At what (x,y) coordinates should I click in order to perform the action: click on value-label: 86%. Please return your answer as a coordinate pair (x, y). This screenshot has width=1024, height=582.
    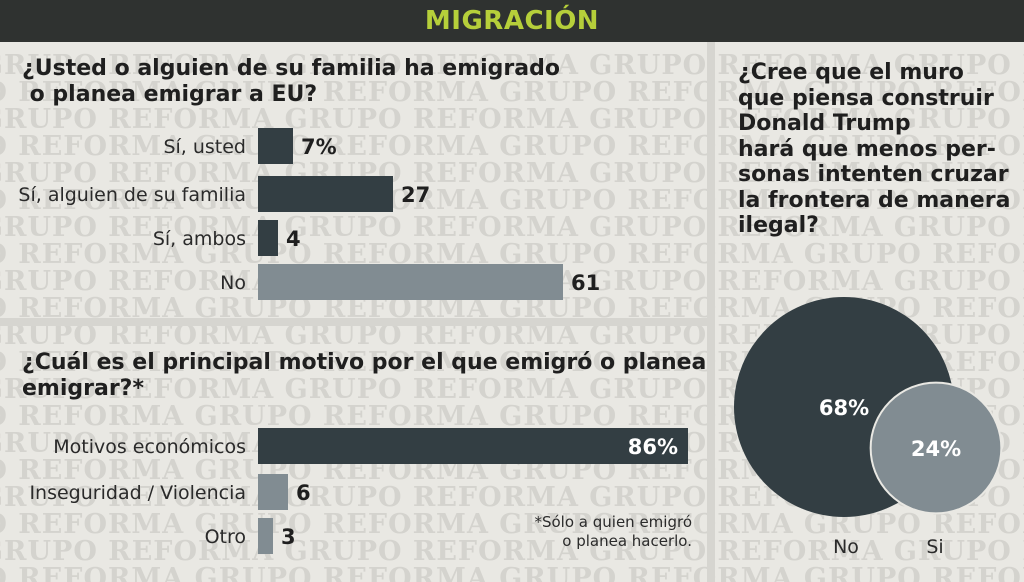
    Looking at the image, I should click on (653, 447).